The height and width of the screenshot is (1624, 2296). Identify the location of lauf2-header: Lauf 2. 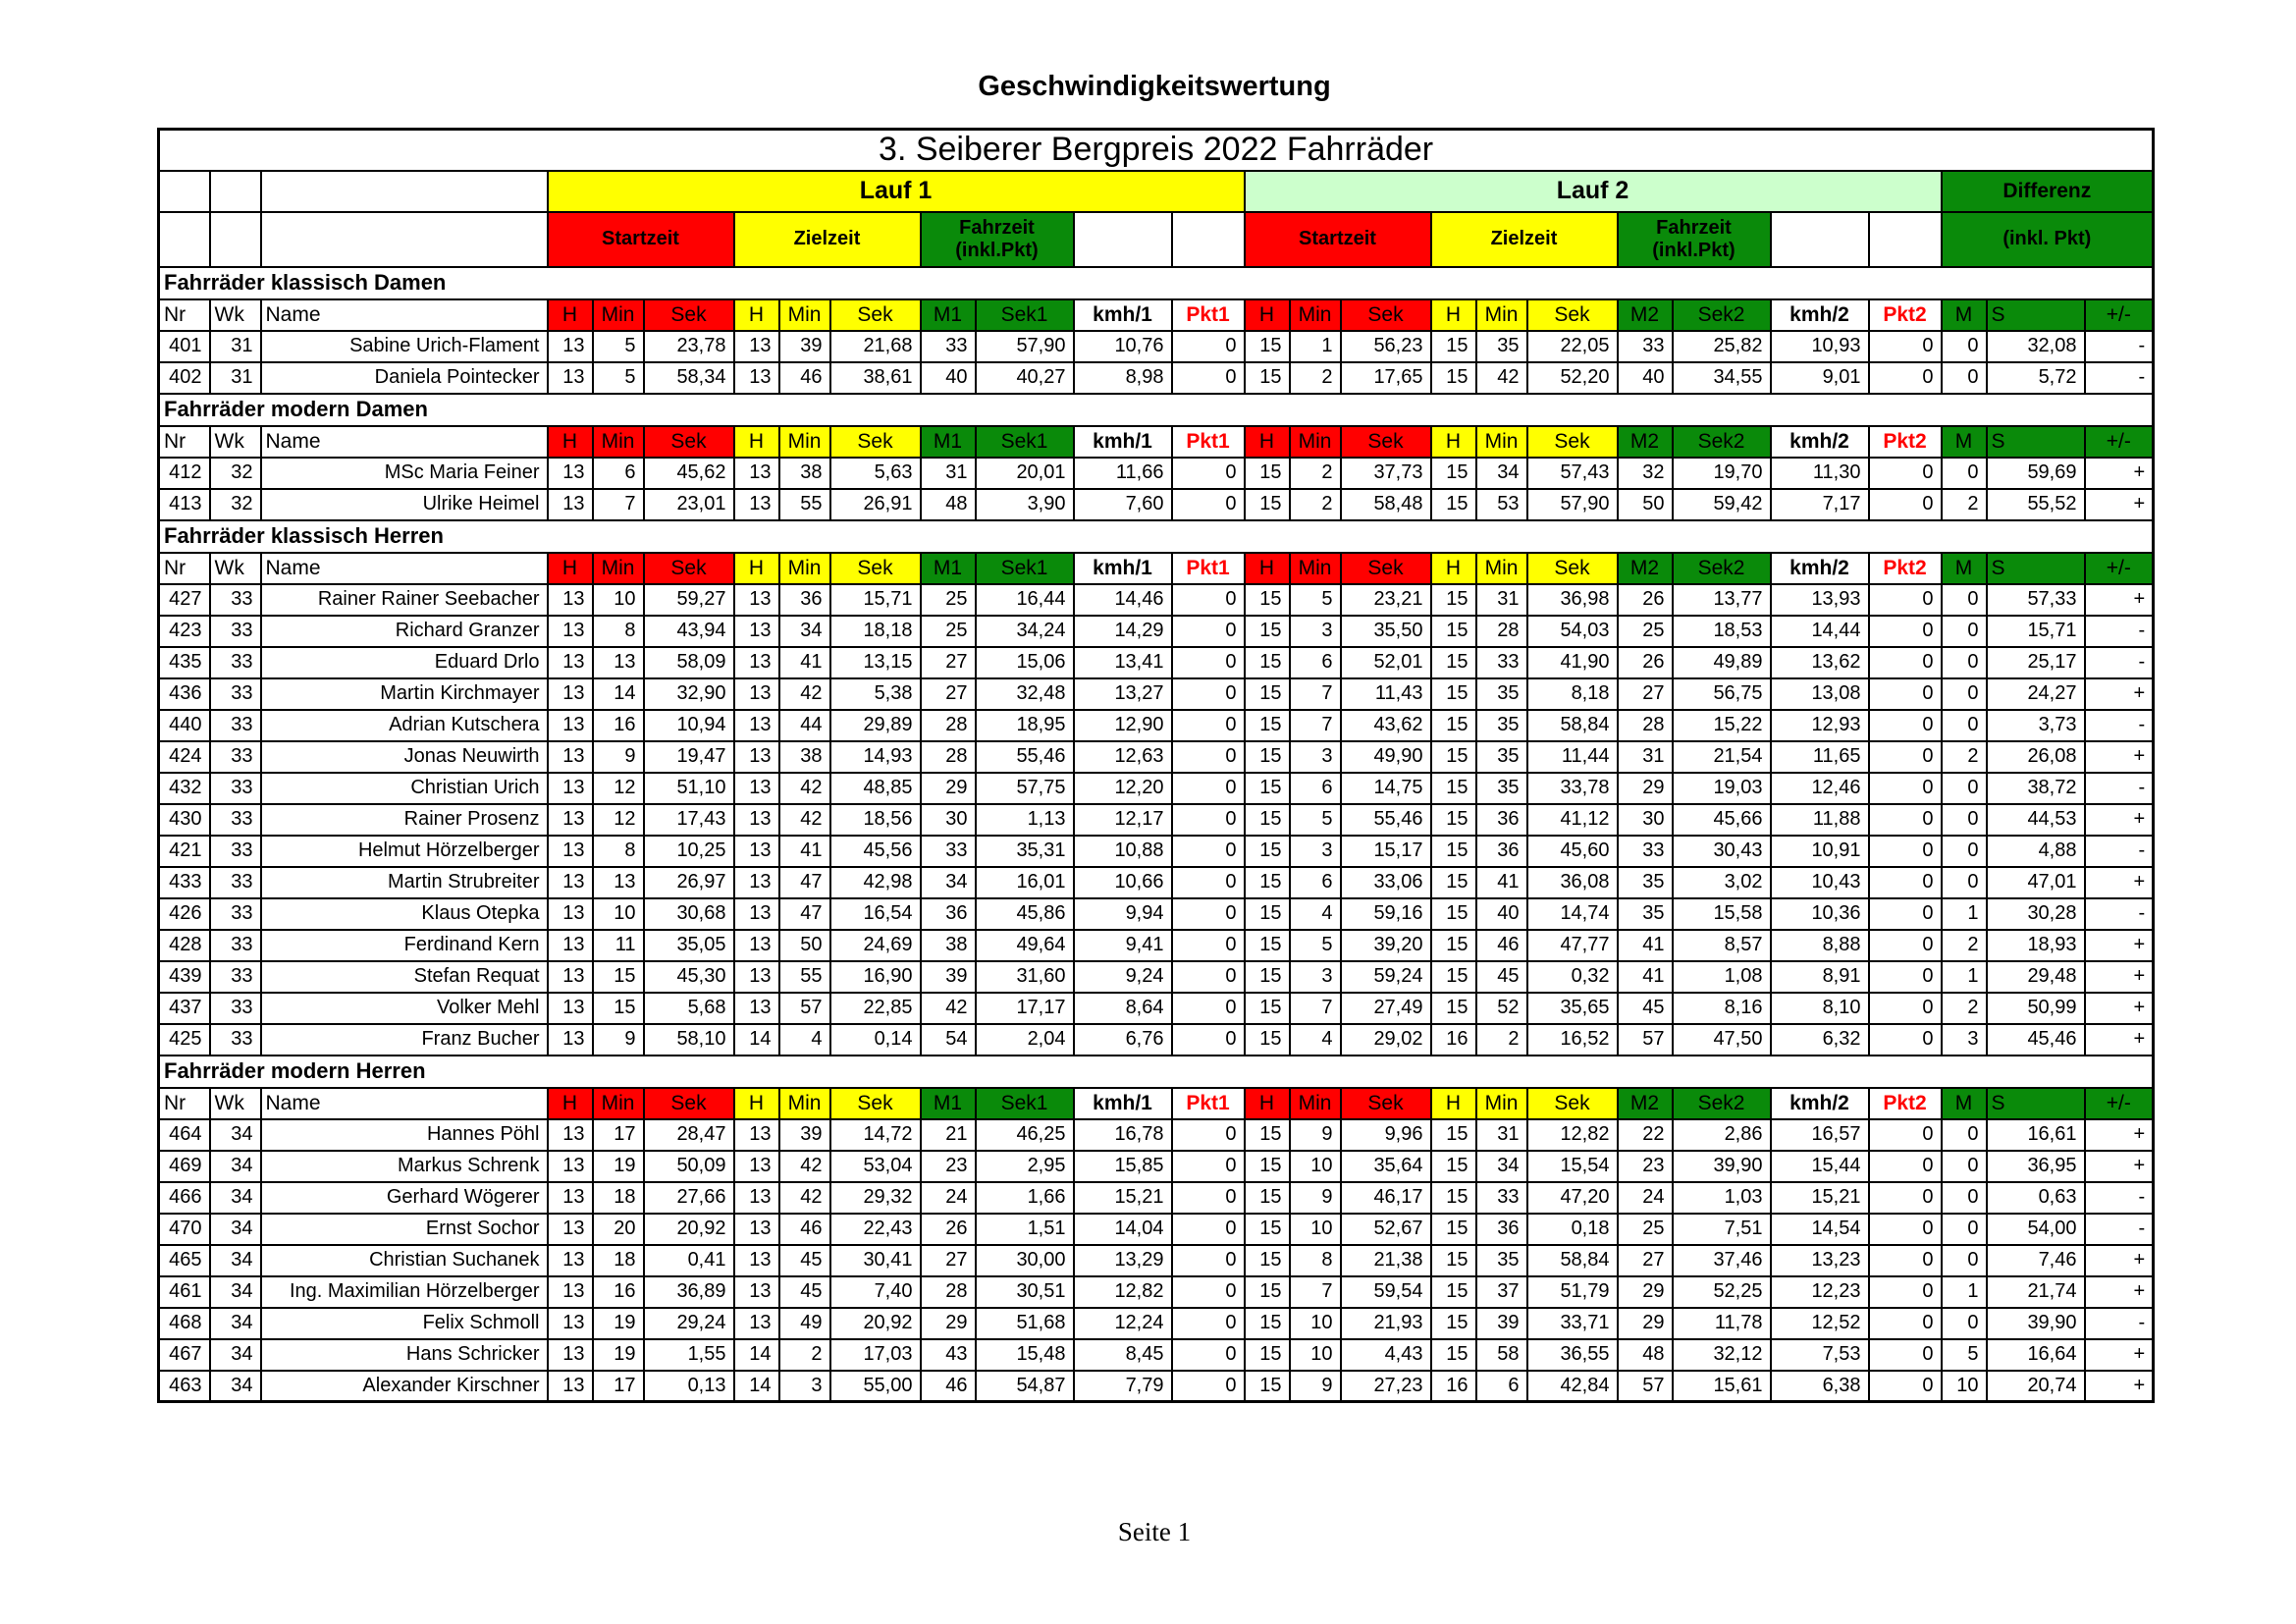
(1593, 191).